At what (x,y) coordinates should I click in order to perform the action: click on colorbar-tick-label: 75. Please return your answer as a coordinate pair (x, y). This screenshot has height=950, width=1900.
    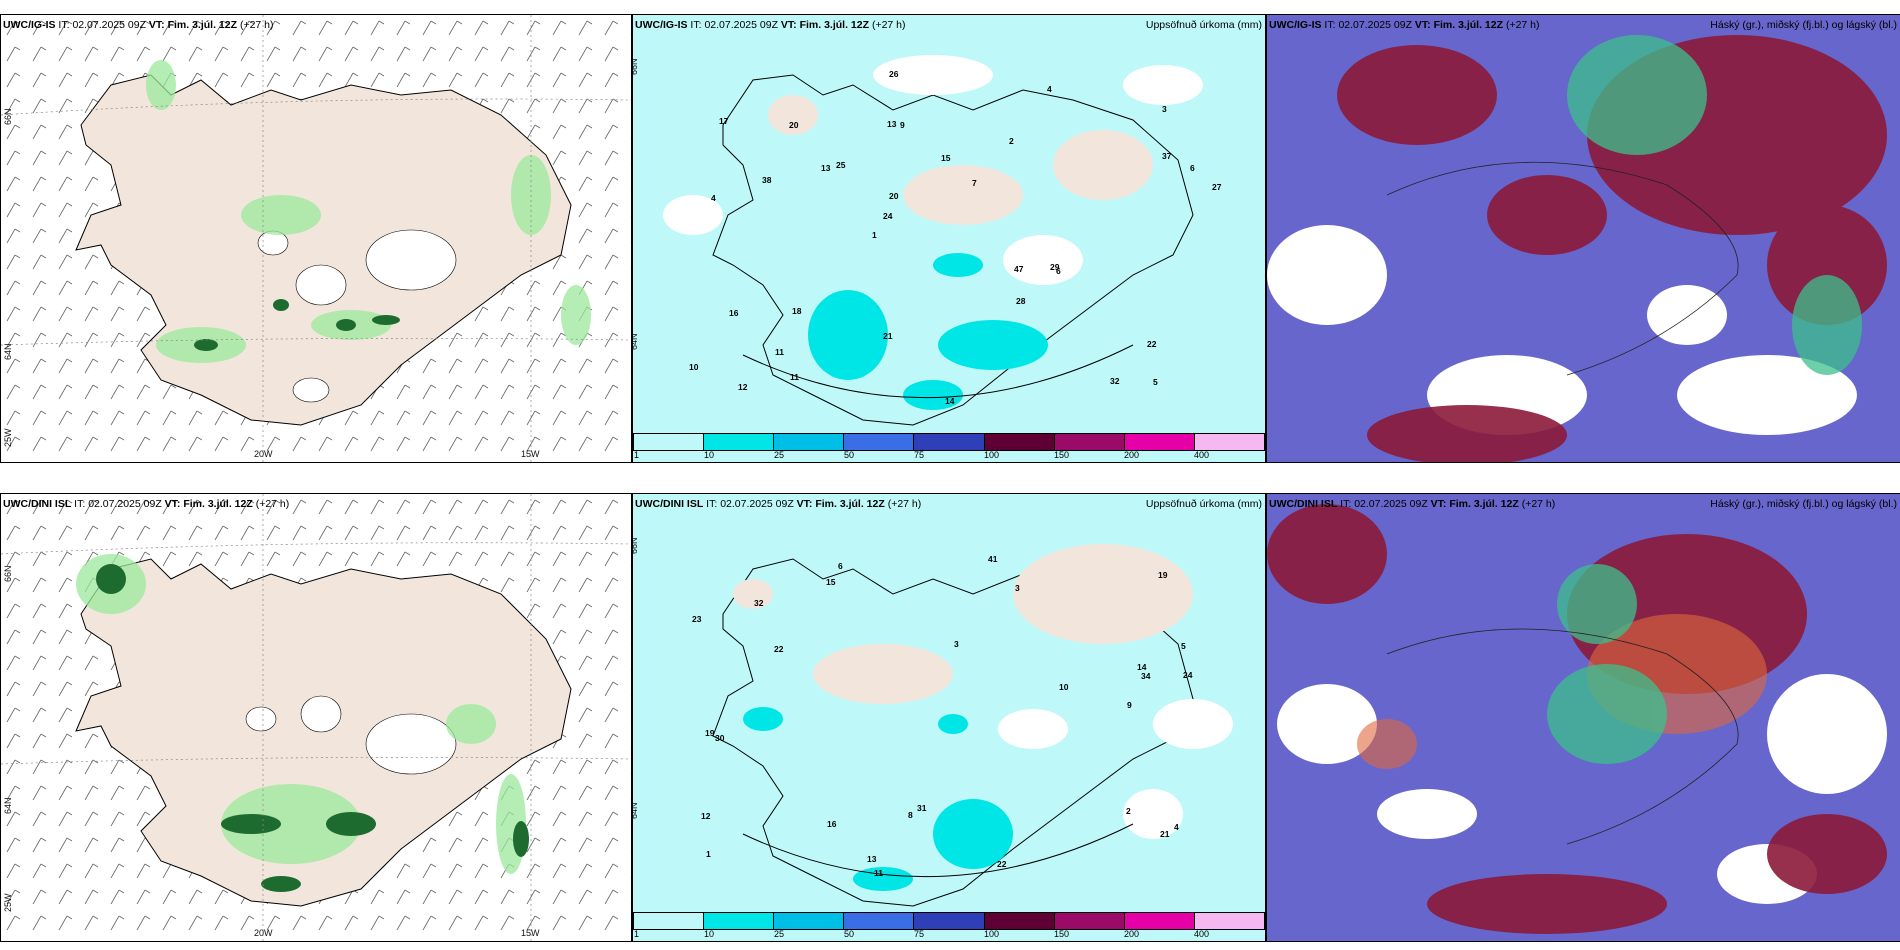
    Looking at the image, I should click on (919, 455).